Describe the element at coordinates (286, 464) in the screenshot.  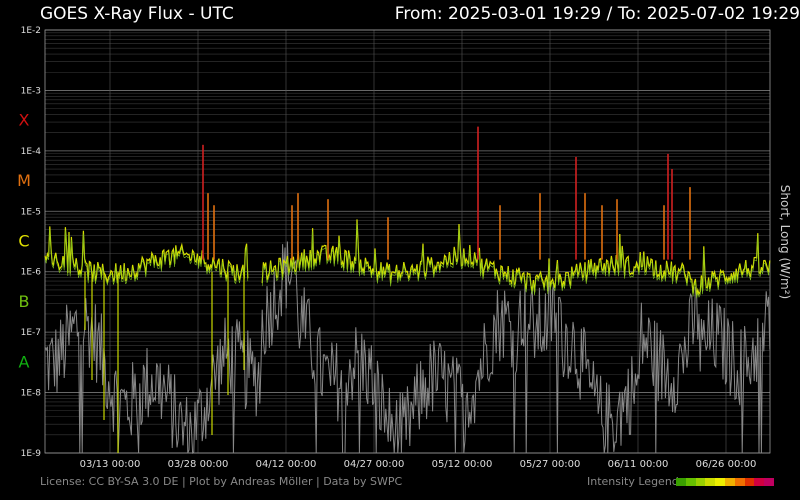
I see `x-tick-label: 04/12 00:00` at that location.